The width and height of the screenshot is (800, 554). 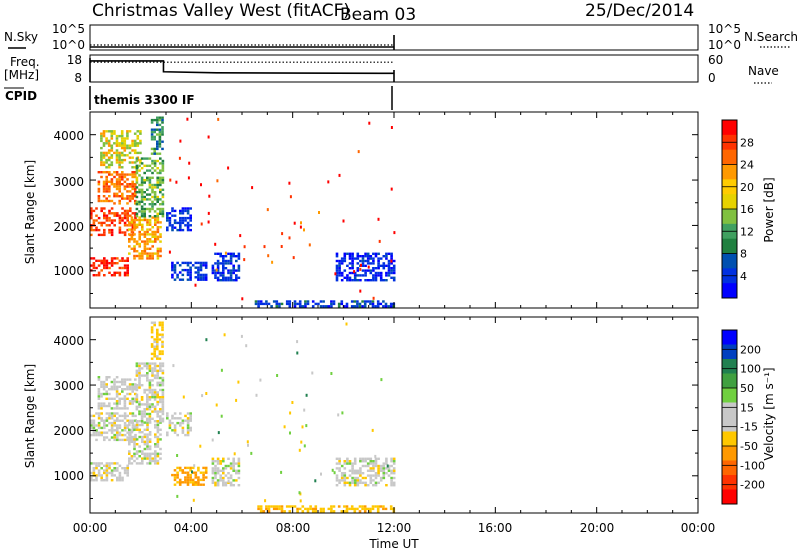 I want to click on velocity-ytick-2000: 2000, so click(x=68, y=431).